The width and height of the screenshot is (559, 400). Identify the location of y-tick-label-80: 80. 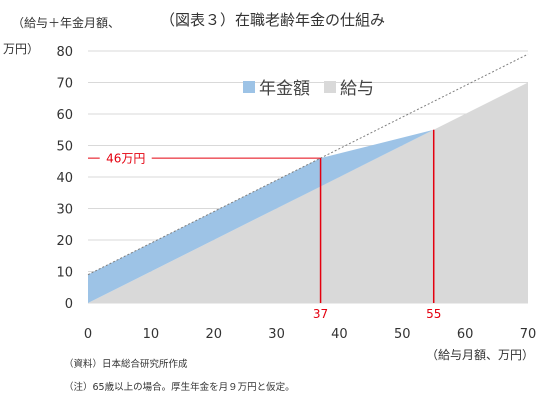
(64, 52).